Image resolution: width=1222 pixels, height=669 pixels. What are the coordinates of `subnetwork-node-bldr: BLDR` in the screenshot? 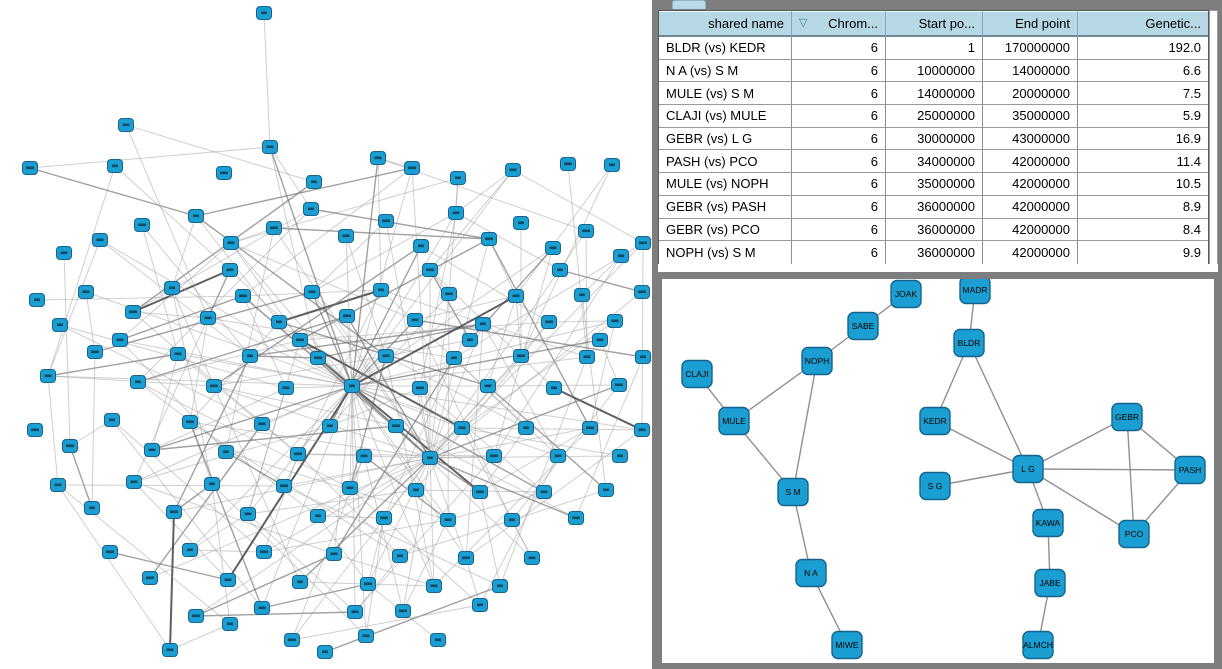 It's located at (969, 343).